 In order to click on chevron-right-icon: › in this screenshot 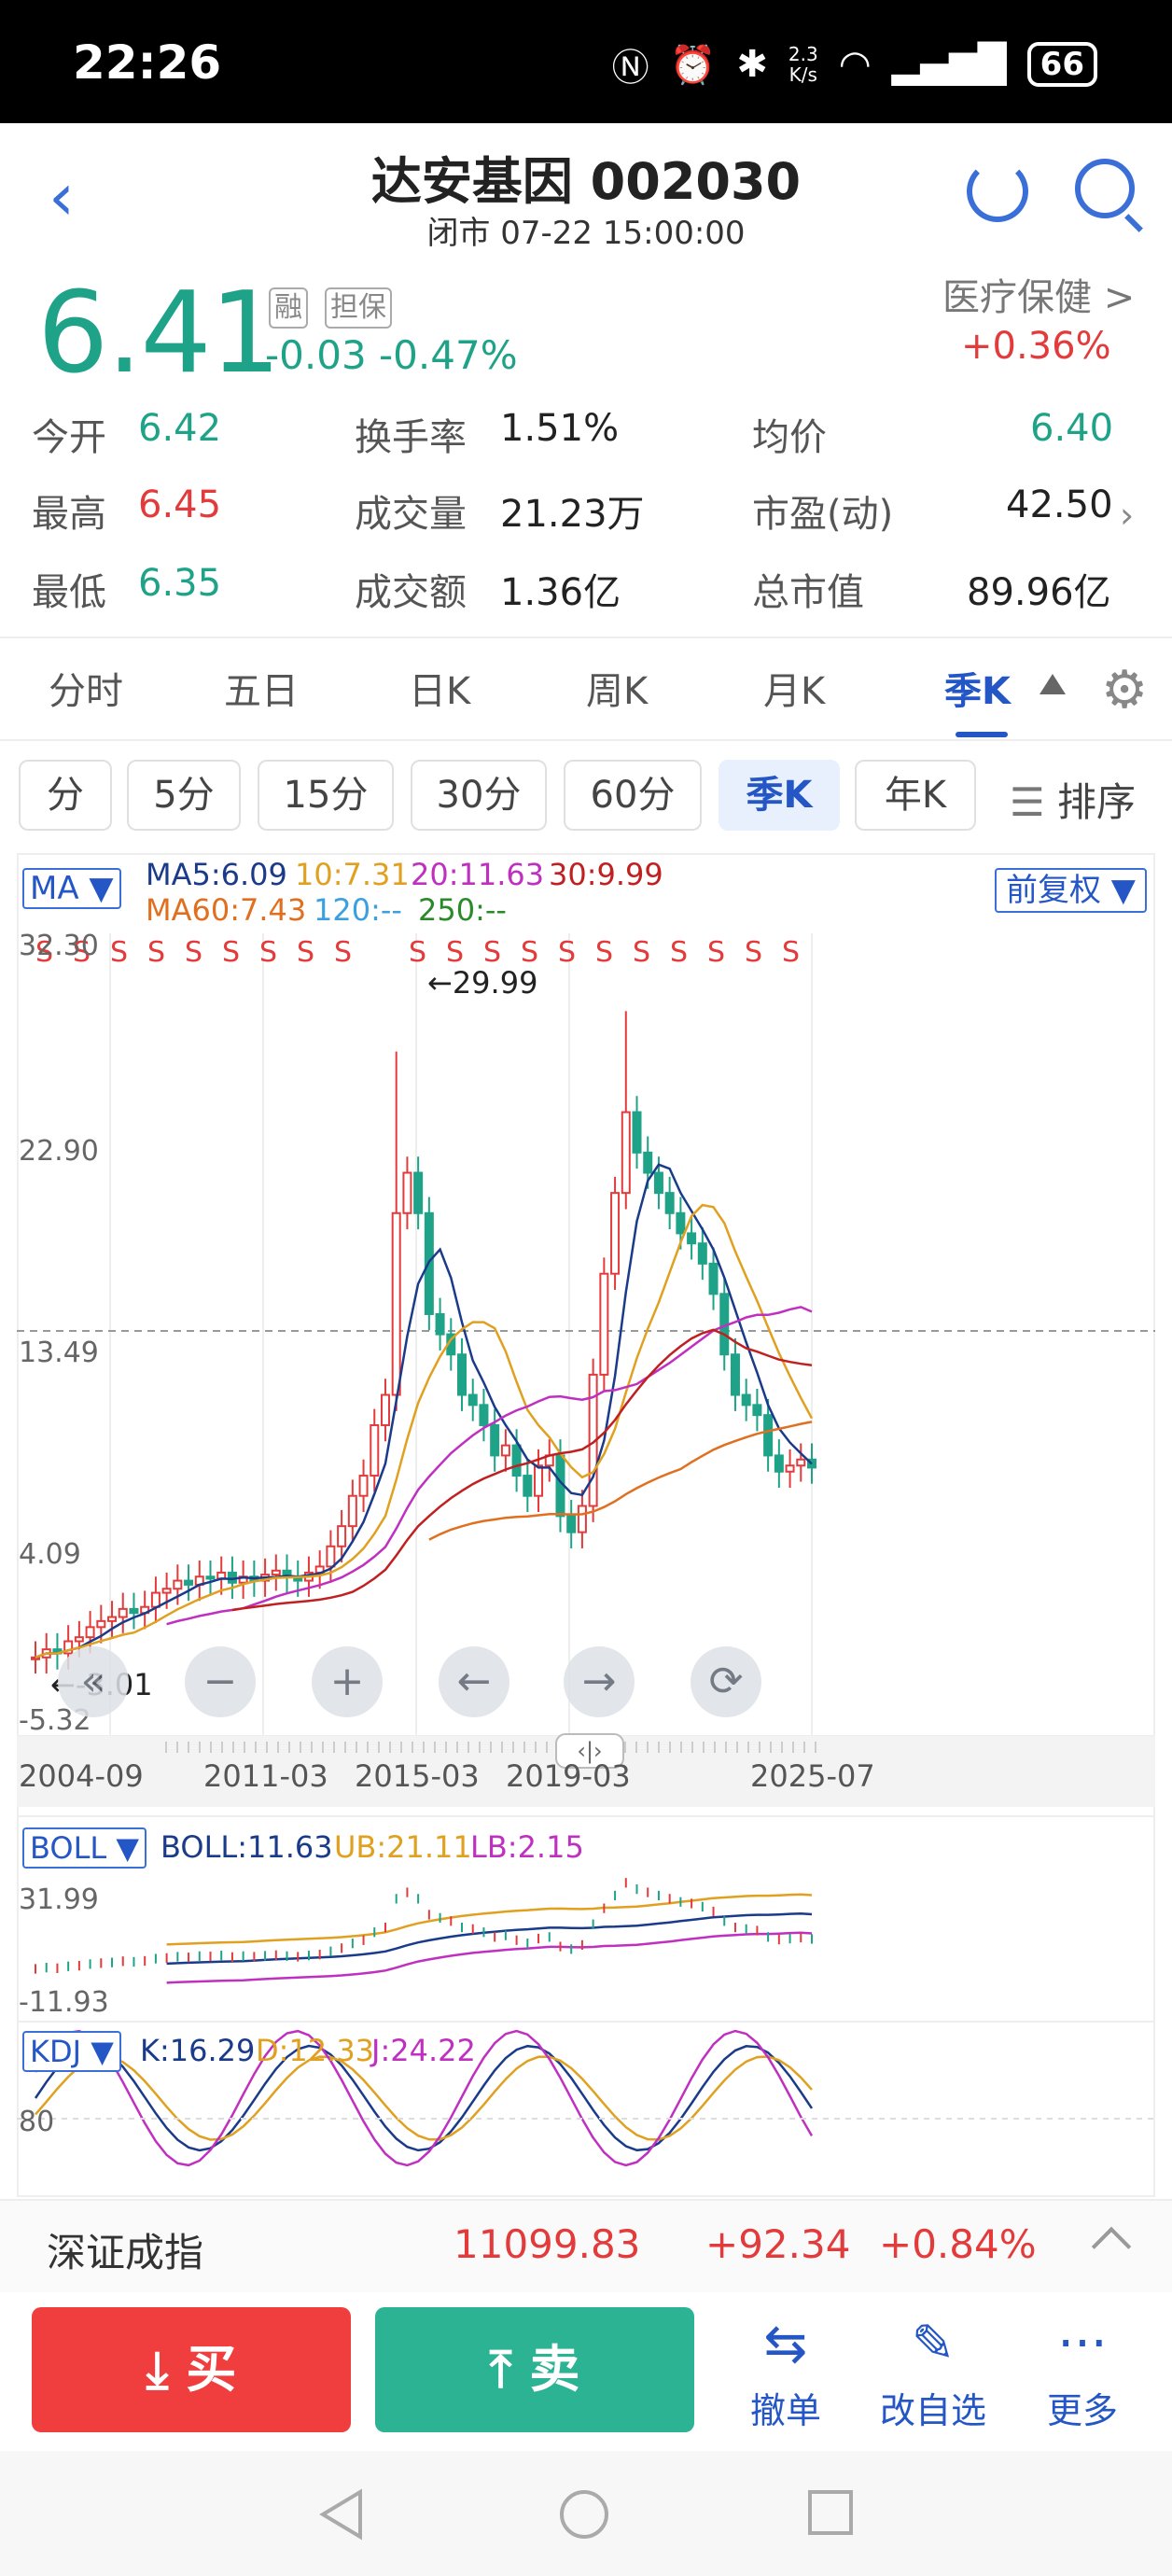, I will do `click(1127, 515)`.